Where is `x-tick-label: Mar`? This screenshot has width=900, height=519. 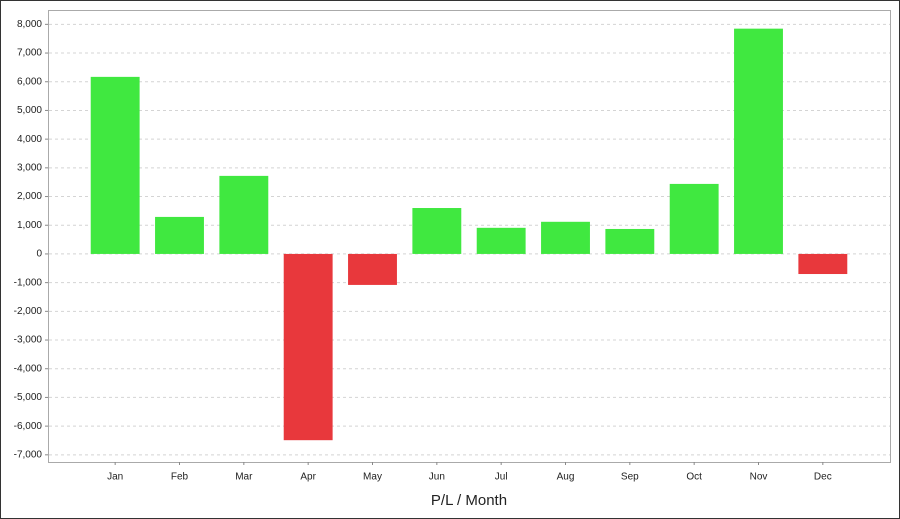 x-tick-label: Mar is located at coordinates (244, 477).